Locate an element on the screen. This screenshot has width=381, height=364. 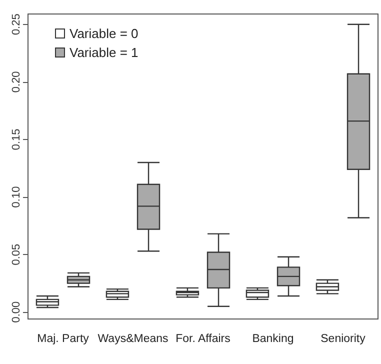
x-tick-label: Ways&Means is located at coordinates (133, 339).